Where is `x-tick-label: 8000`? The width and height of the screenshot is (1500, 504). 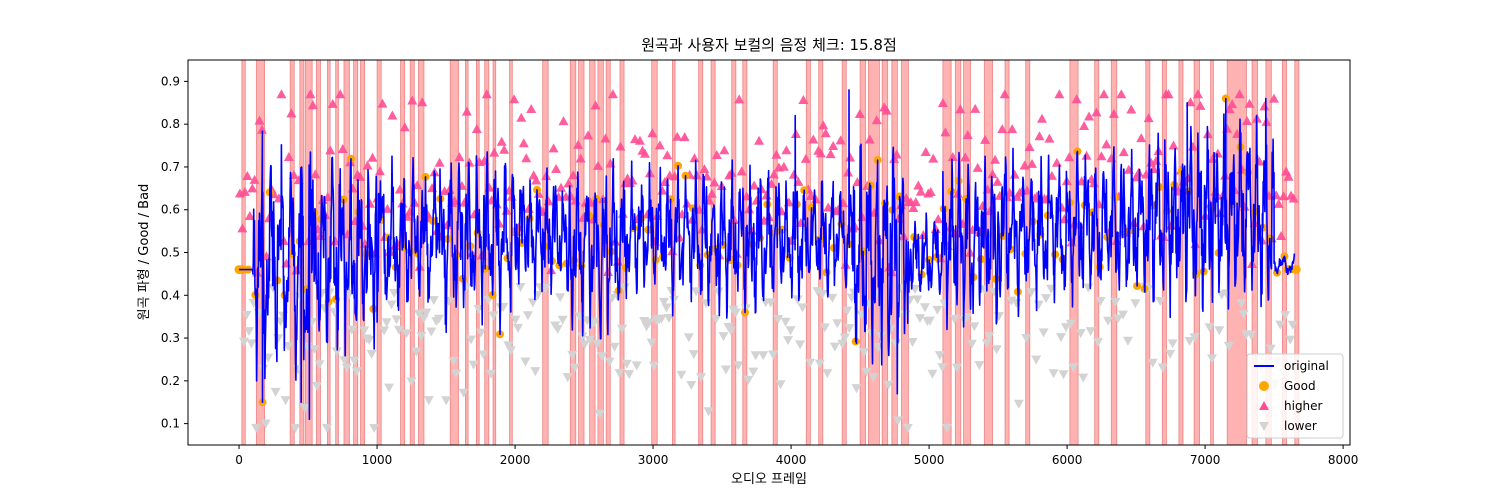 x-tick-label: 8000 is located at coordinates (1343, 460).